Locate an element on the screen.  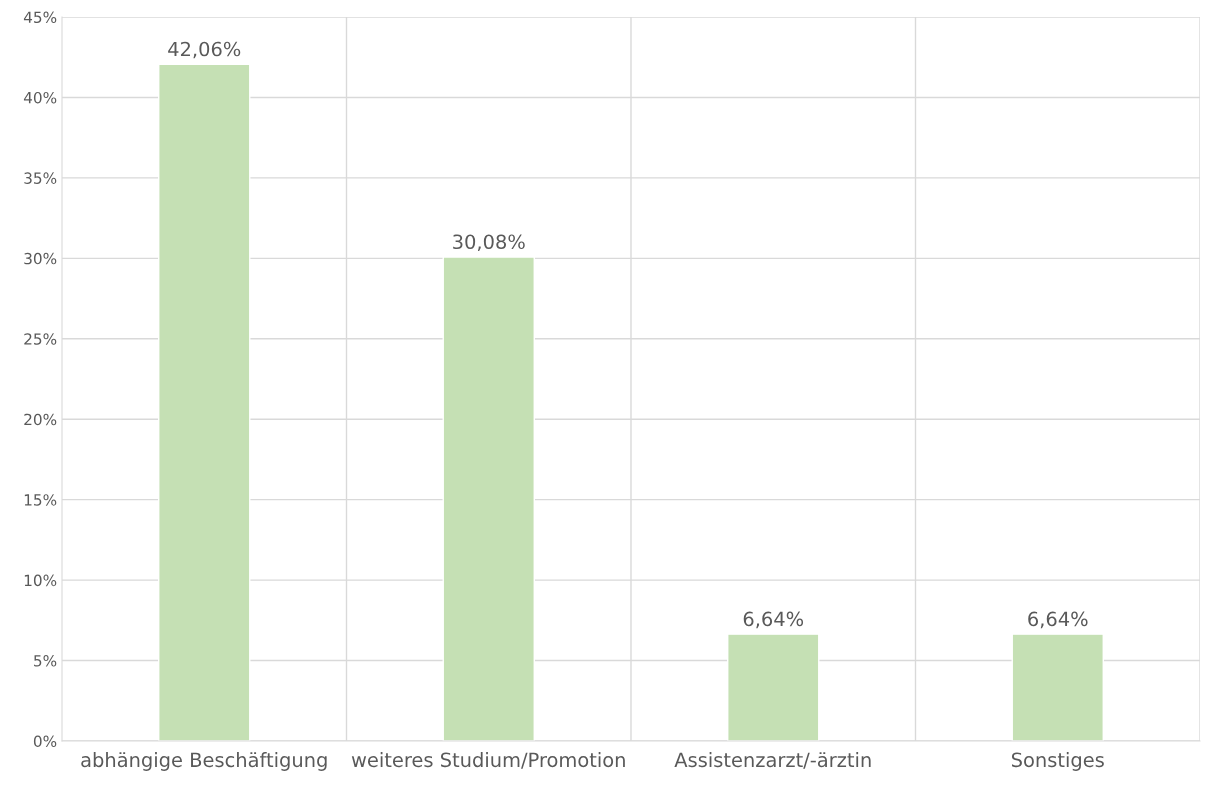
x-tick-label: Assistenzarzt/-ärztin is located at coordinates (772, 760).